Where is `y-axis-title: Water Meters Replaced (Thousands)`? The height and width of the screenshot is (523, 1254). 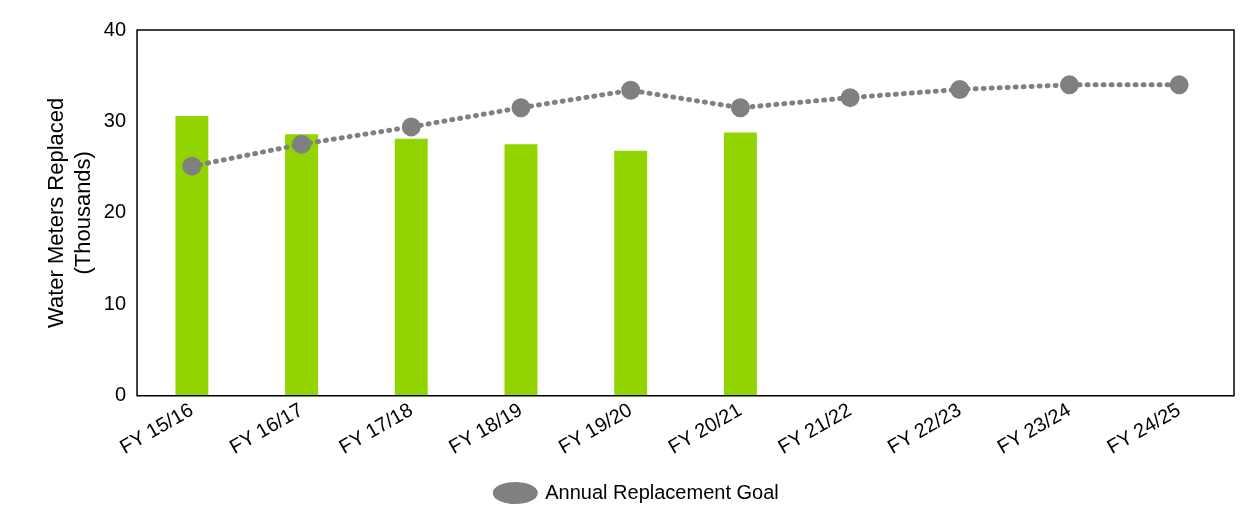
y-axis-title: Water Meters Replaced (Thousands) is located at coordinates (69, 212).